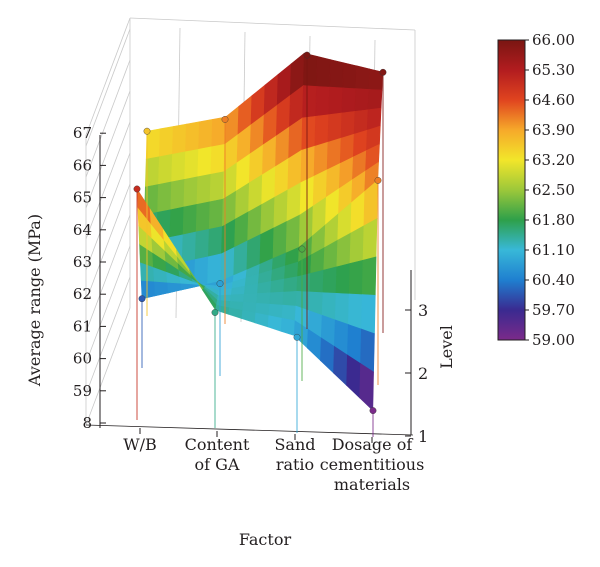 The image size is (600, 567). I want to click on colorbar-tick-label: 61.10, so click(553, 250).